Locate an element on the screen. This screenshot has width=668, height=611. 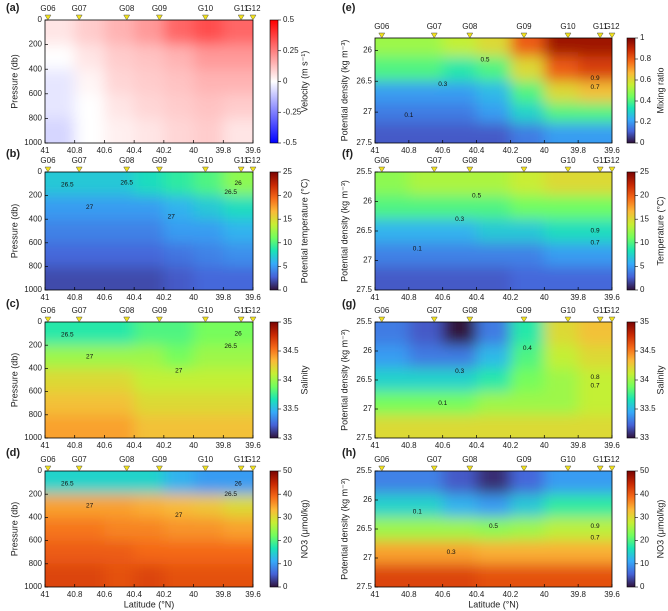
colorbar-tick-label: 0 is located at coordinates (285, 81).